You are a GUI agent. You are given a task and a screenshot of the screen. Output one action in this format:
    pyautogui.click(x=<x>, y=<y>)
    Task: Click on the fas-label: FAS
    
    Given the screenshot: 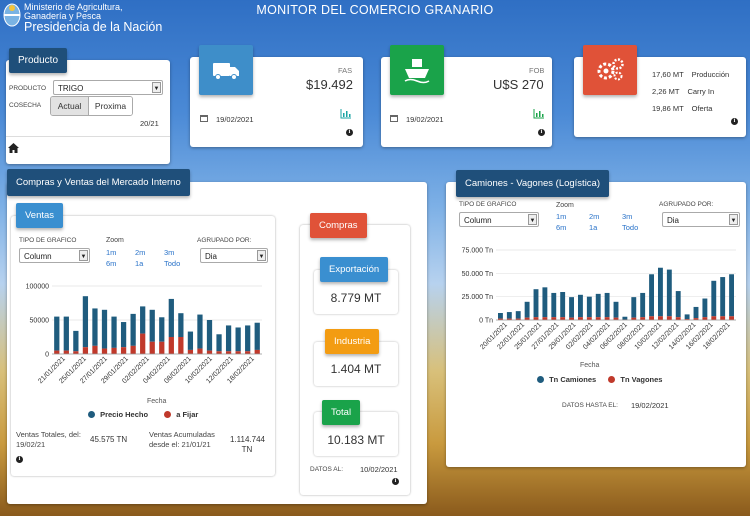 What is the action you would take?
    pyautogui.click(x=345, y=70)
    